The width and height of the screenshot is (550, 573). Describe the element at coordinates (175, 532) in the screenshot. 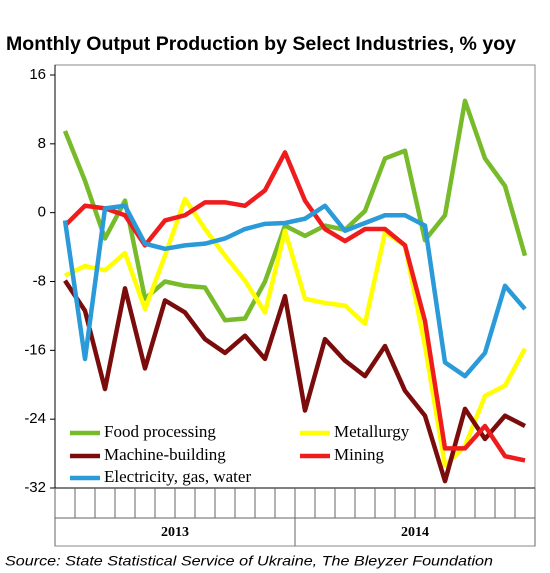

I see `year-label: 2013` at that location.